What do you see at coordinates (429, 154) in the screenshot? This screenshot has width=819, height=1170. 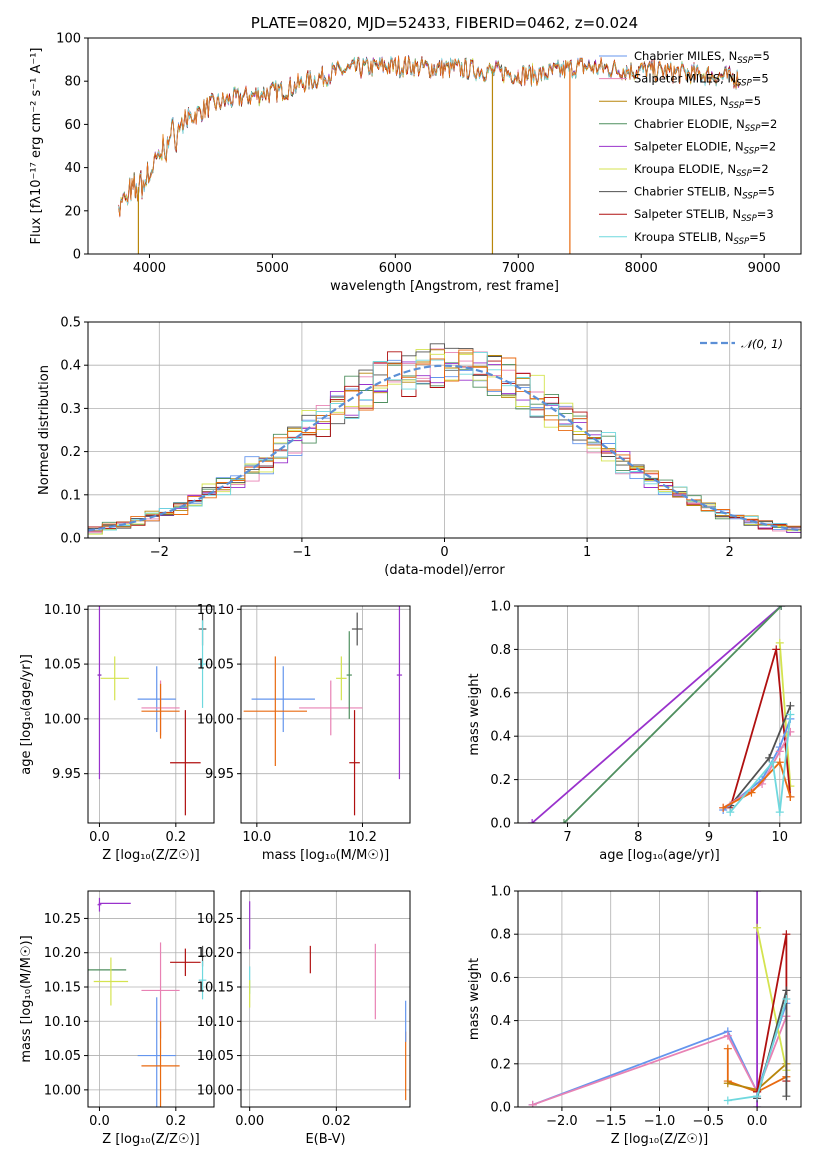 I see `plot-area-spectrum` at bounding box center [429, 154].